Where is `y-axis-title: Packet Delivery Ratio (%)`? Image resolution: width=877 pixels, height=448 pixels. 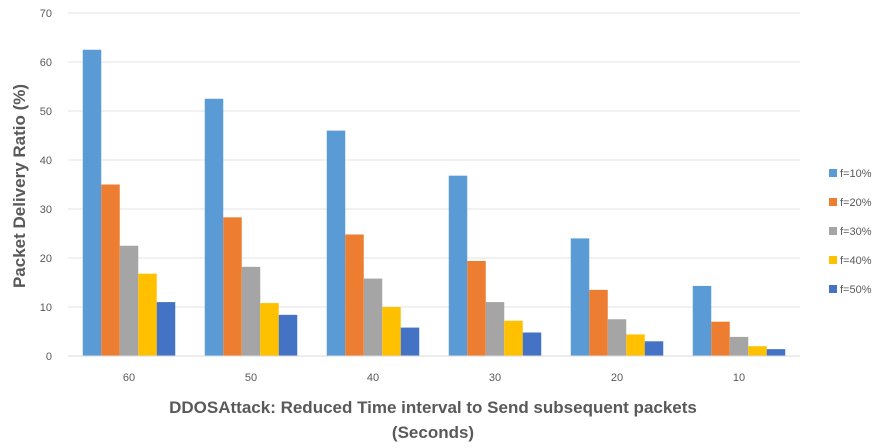 y-axis-title: Packet Delivery Ratio (%) is located at coordinates (19, 186).